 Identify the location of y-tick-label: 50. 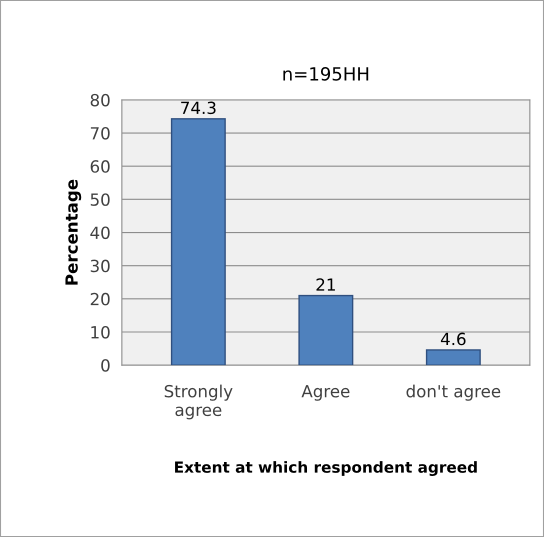
(100, 199).